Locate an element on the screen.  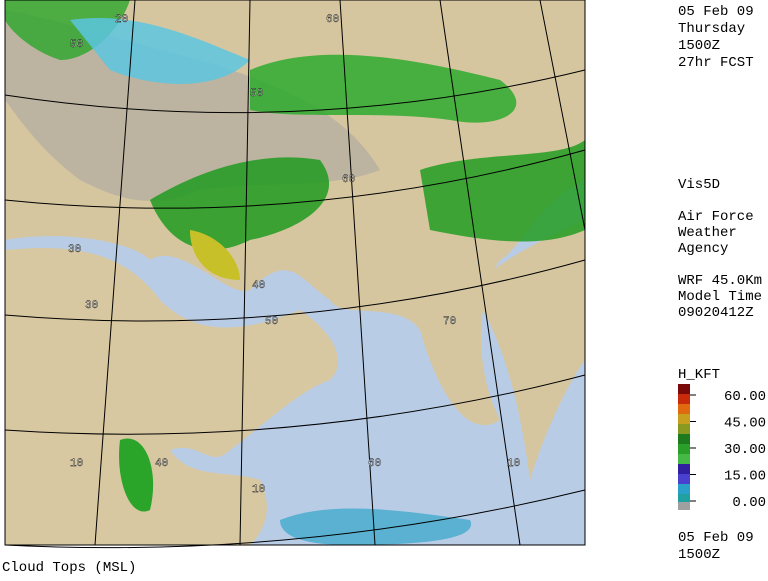
cloud-yellow is located at coordinates (215, 255).